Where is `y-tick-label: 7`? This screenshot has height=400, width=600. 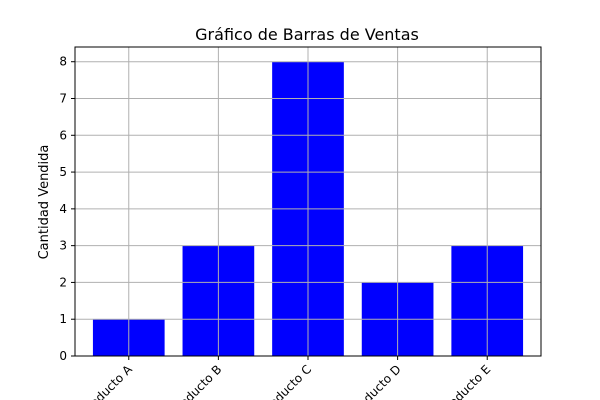
y-tick-label: 7 is located at coordinates (63, 99).